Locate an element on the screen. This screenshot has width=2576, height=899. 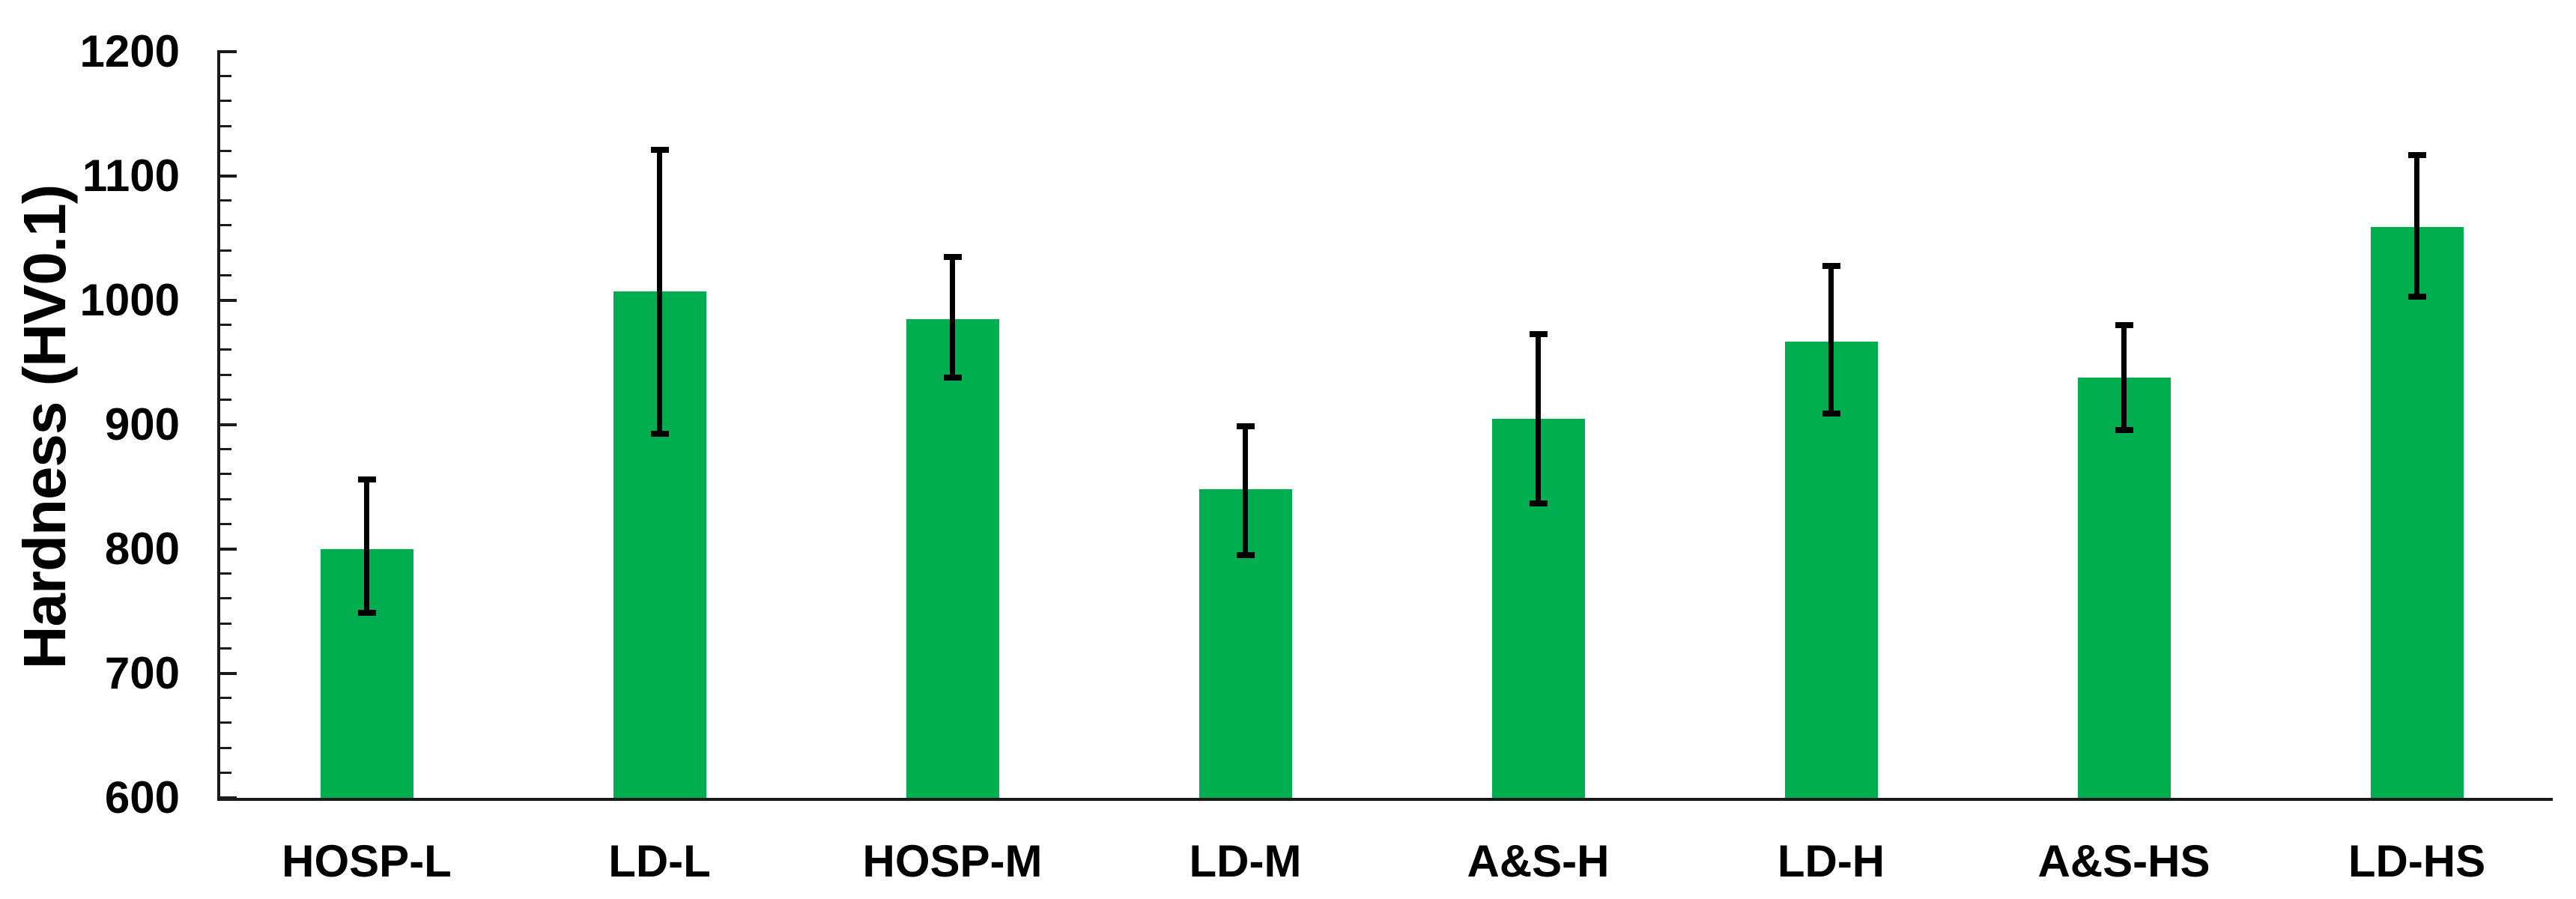
error-bar-HOSP-L is located at coordinates (367, 546).